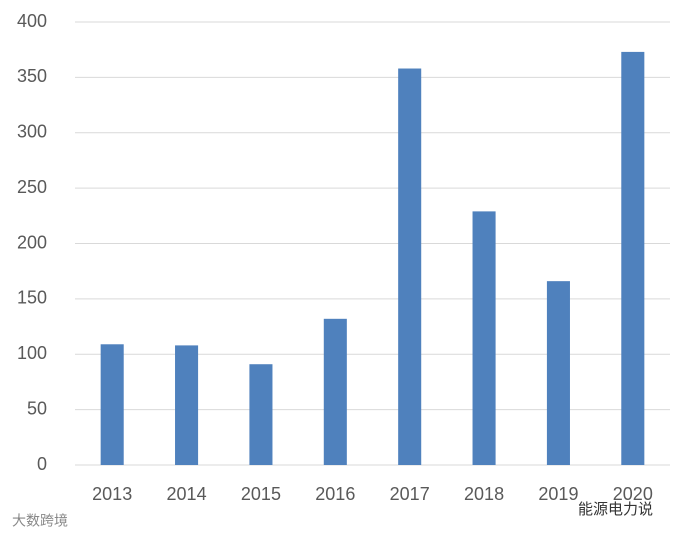  I want to click on y-tick-label: 400, so click(32, 21).